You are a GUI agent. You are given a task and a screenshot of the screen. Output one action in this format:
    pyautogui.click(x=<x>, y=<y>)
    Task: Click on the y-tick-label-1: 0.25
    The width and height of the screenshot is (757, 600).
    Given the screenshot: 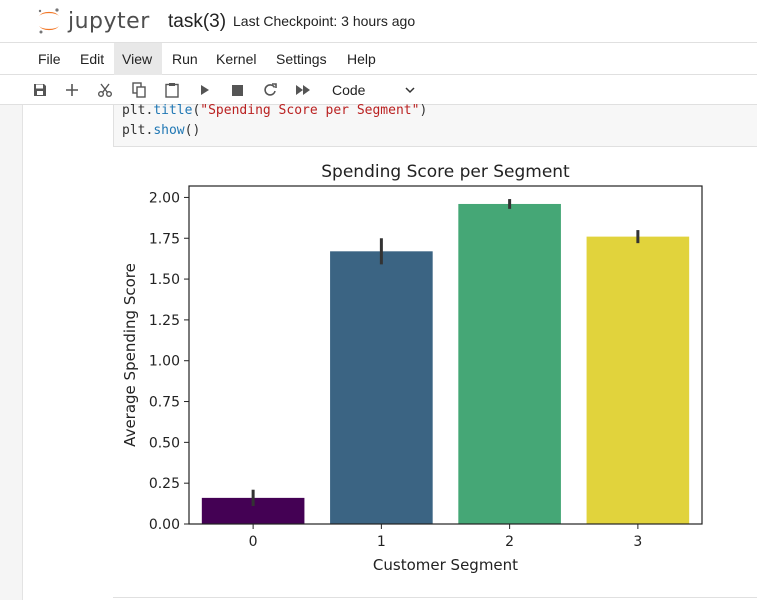 What is the action you would take?
    pyautogui.click(x=164, y=484)
    